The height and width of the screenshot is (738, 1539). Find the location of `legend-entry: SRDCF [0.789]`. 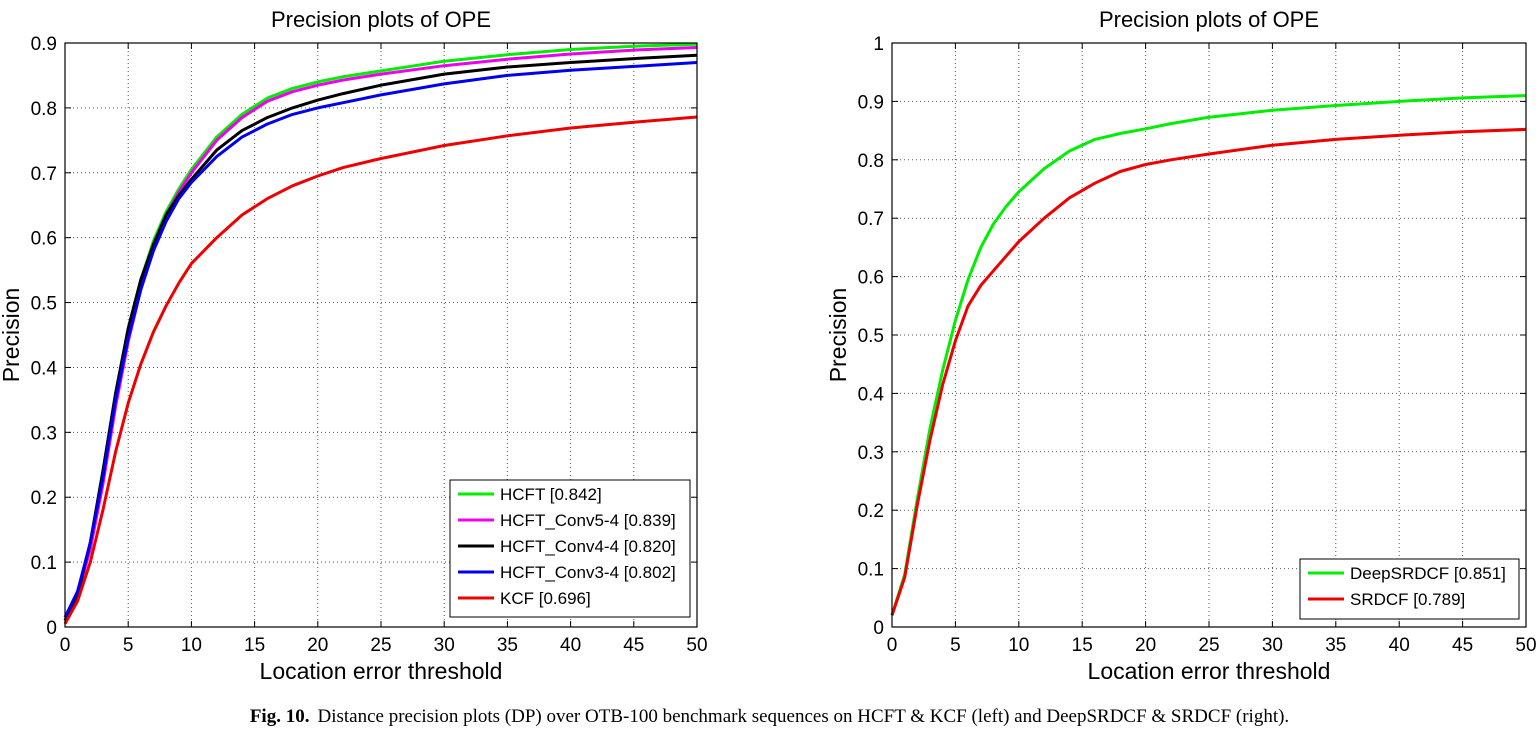

legend-entry: SRDCF [0.789] is located at coordinates (1407, 599).